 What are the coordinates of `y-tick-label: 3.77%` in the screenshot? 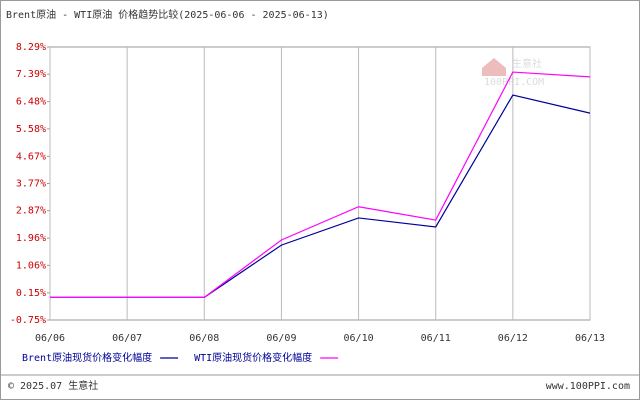 It's located at (31, 184).